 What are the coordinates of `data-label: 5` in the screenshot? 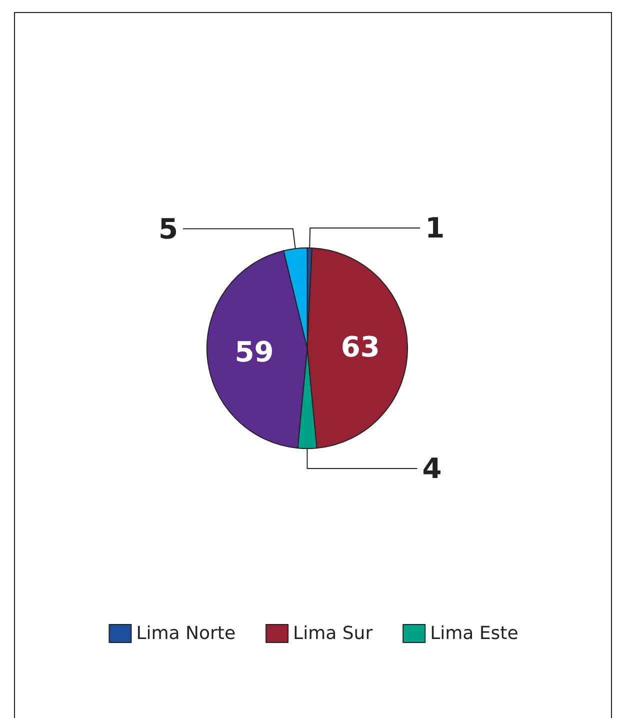 It's located at (168, 229).